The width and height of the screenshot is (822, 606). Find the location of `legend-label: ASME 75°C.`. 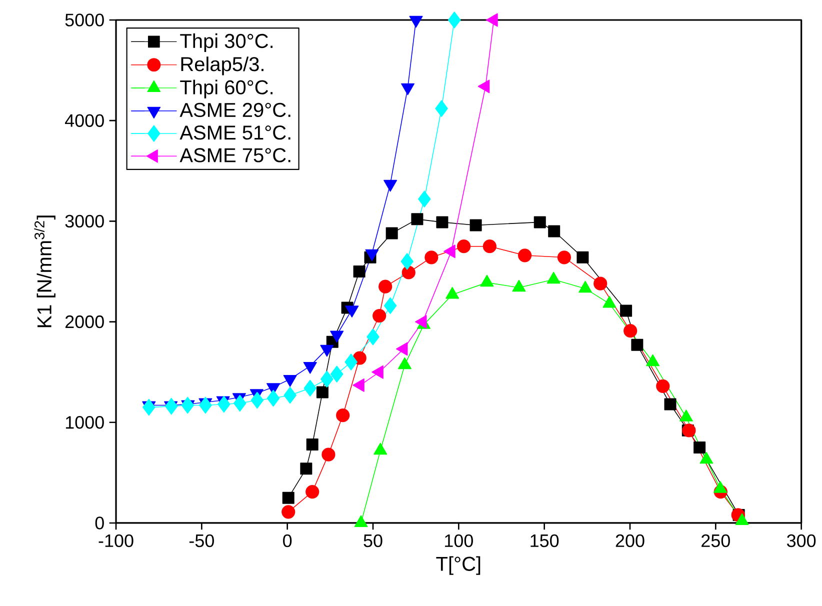

legend-label: ASME 75°C. is located at coordinates (235, 155).